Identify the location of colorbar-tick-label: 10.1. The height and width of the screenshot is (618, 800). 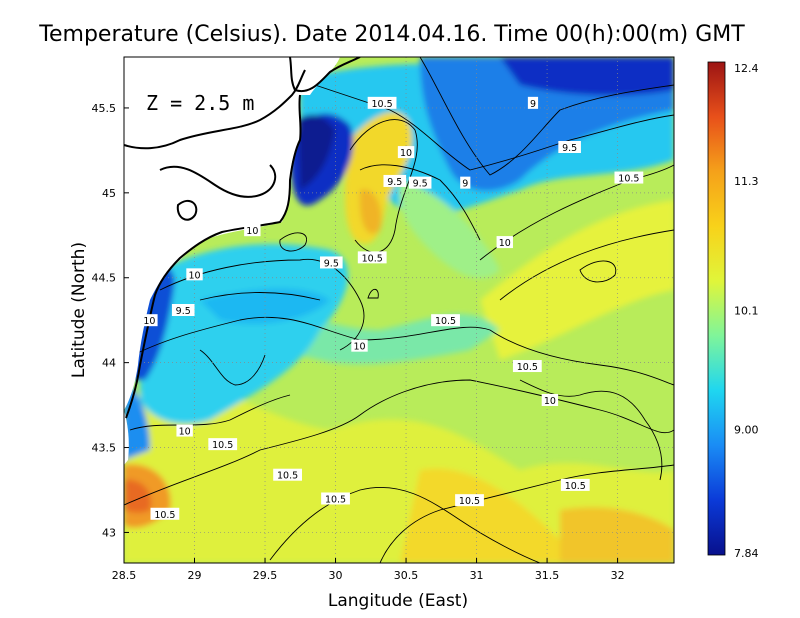
(746, 311).